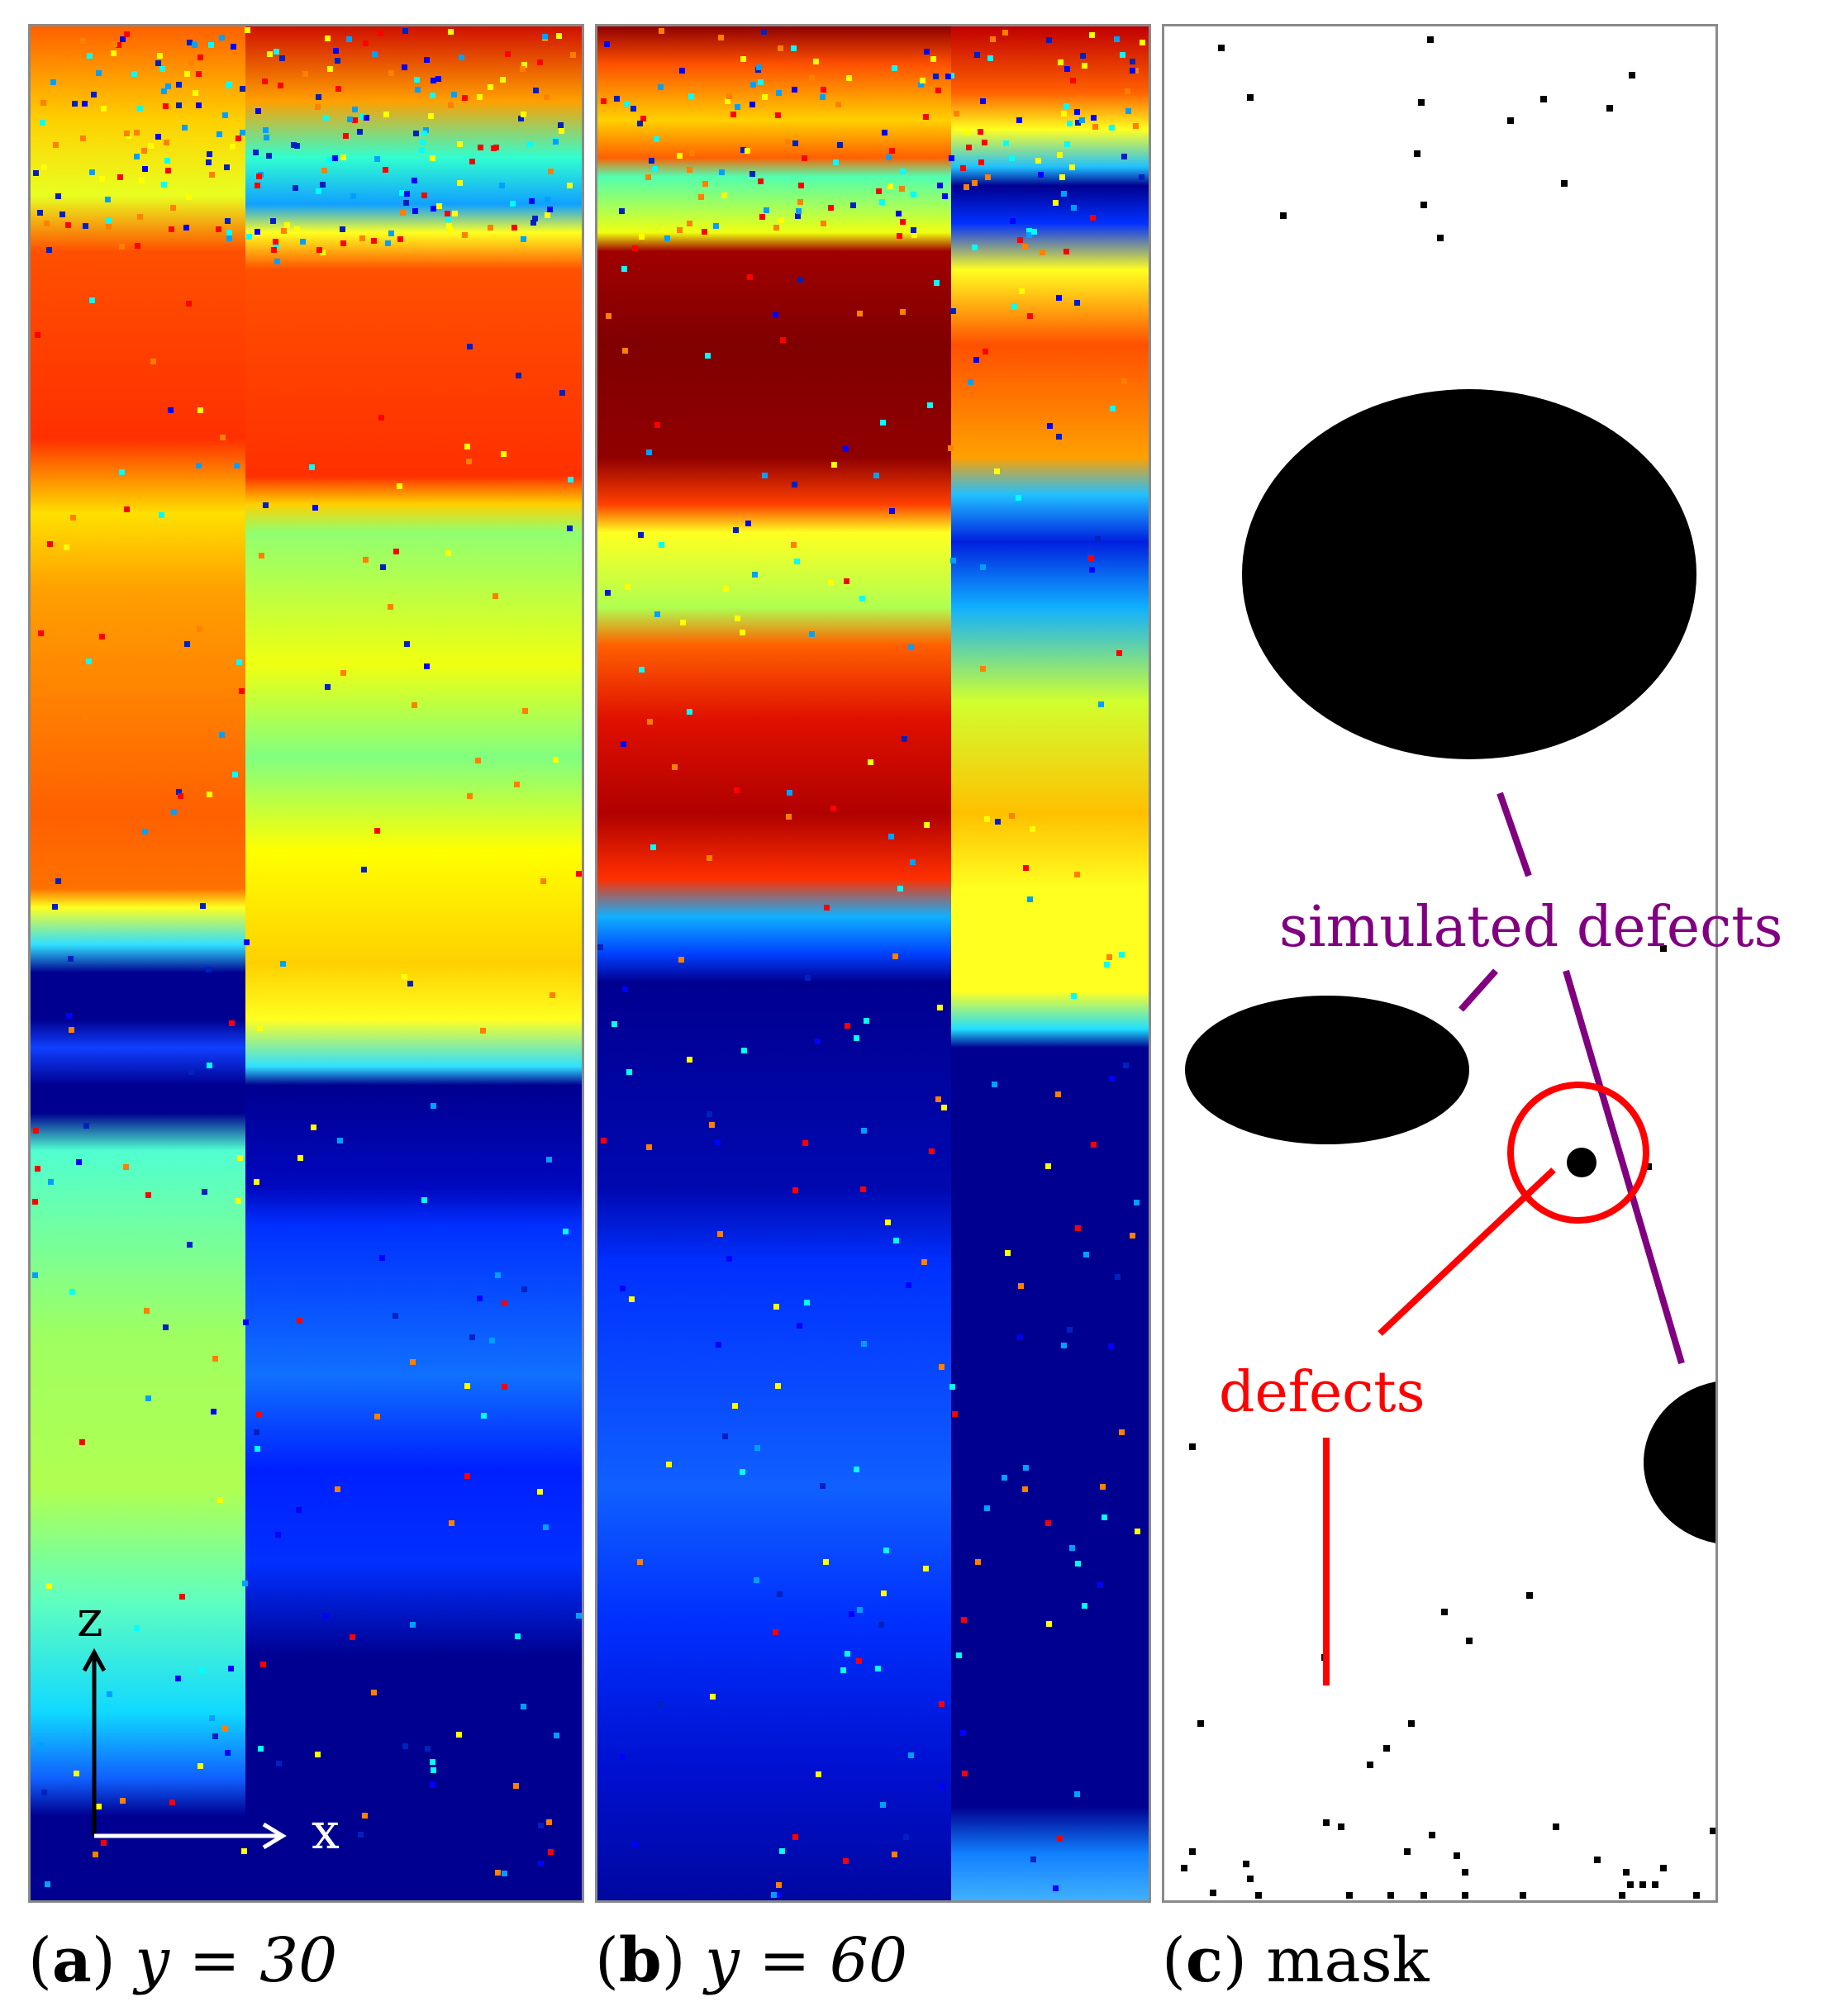 Image resolution: width=1832 pixels, height=2016 pixels. I want to click on real-defect-dot, so click(1582, 1162).